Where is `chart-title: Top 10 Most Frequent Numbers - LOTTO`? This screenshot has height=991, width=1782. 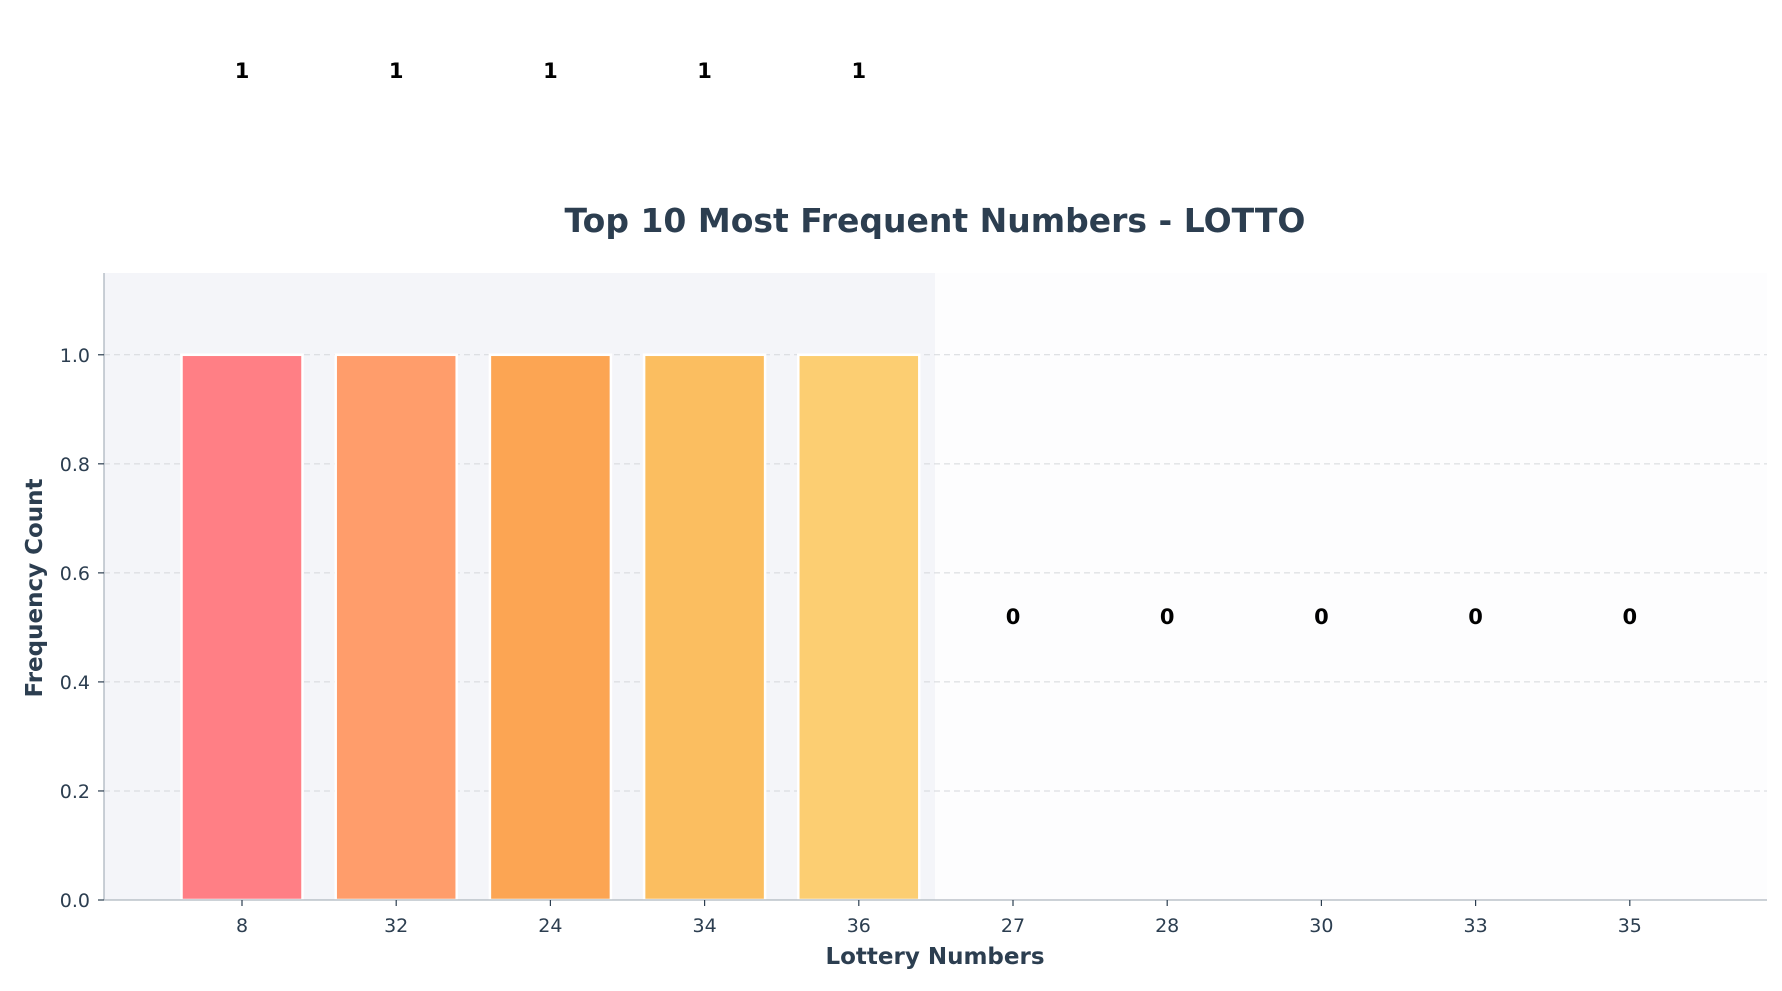
chart-title: Top 10 Most Frequent Numbers - LOTTO is located at coordinates (935, 220).